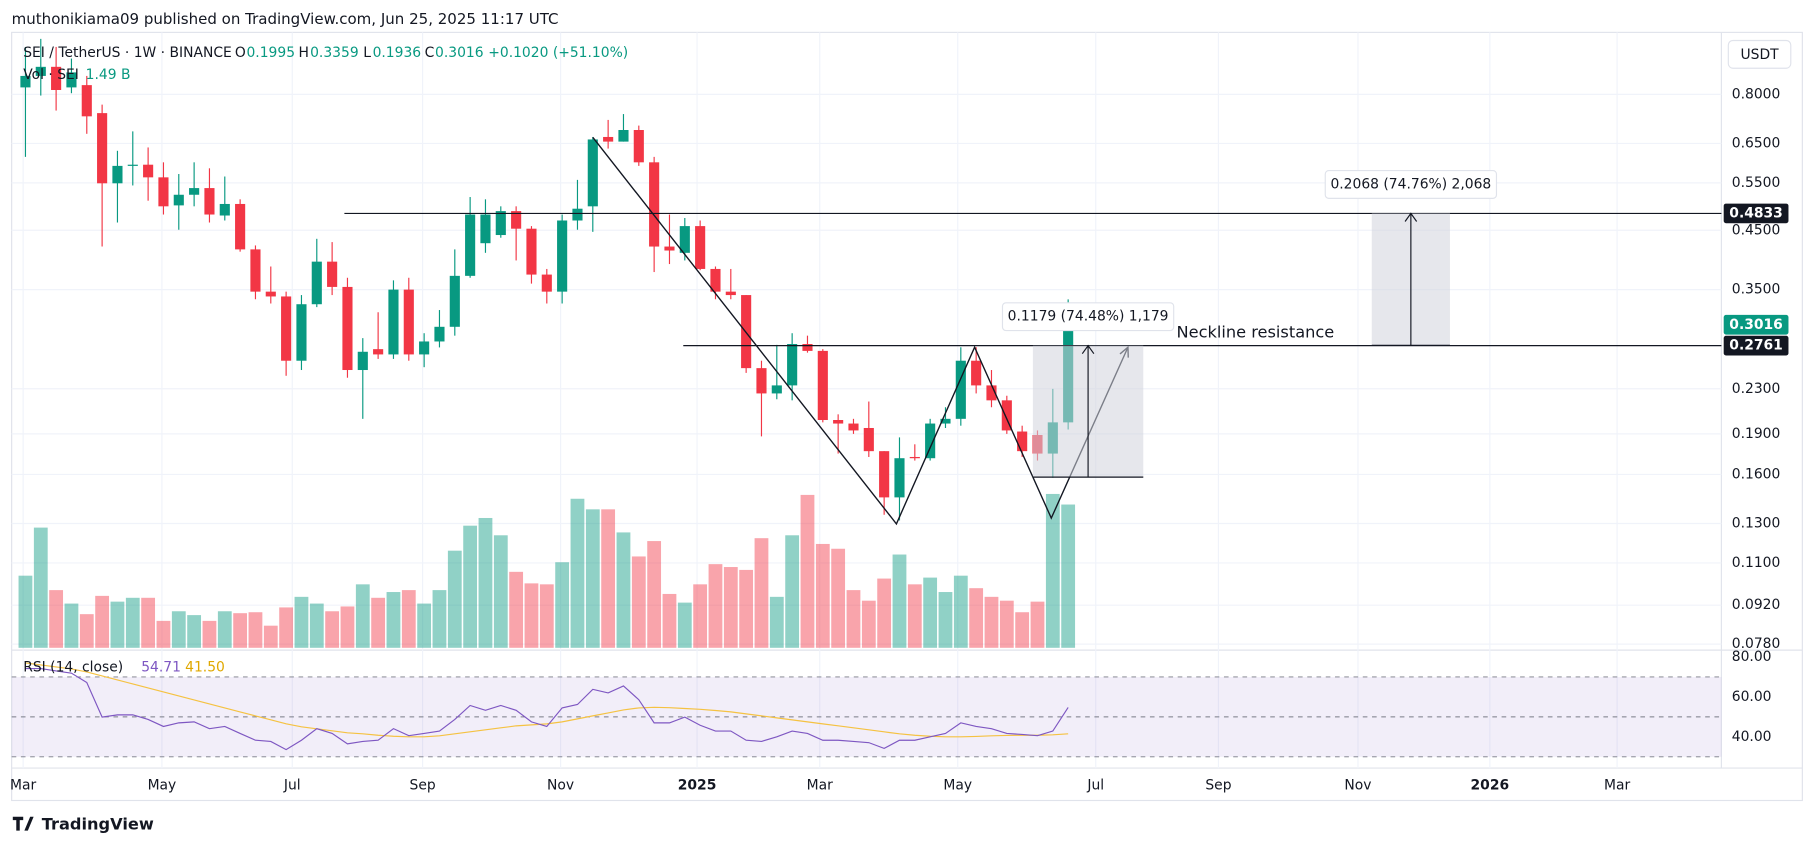  I want to click on x-tick-label: 2026, so click(1490, 785).